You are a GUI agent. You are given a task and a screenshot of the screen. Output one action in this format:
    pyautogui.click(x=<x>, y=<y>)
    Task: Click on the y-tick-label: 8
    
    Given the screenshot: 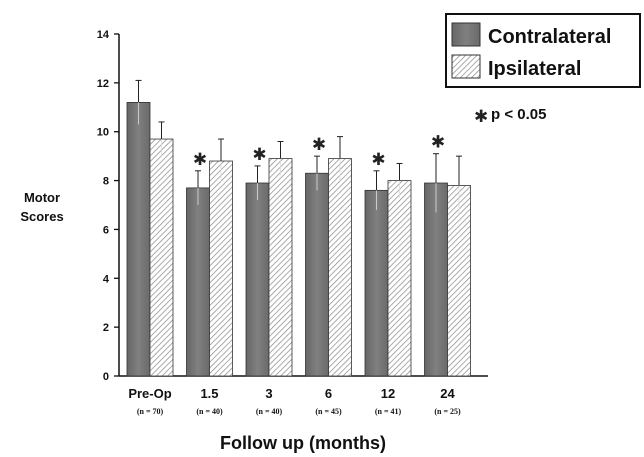 What is the action you would take?
    pyautogui.click(x=106, y=182)
    